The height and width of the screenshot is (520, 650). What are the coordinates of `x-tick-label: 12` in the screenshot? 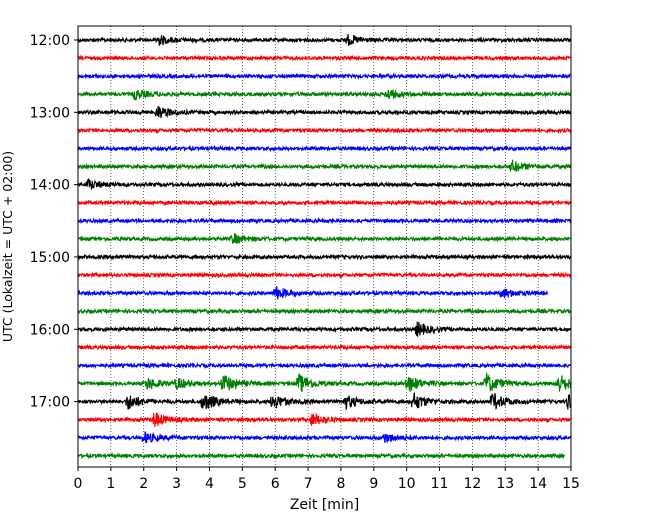 It's located at (472, 484).